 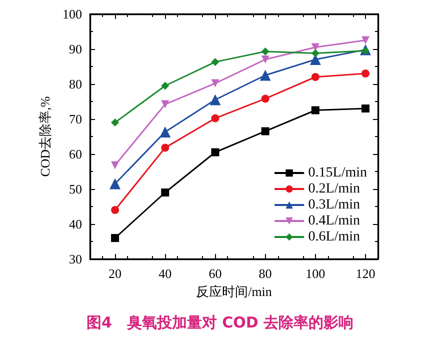 What do you see at coordinates (366, 273) in the screenshot?
I see `x-tick-label: 120` at bounding box center [366, 273].